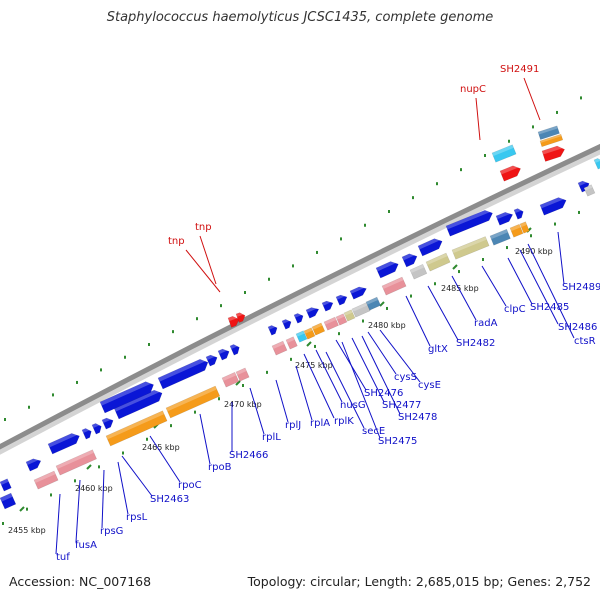 This screenshot has height=600, width=600. What do you see at coordinates (111, 531) in the screenshot?
I see `gene-label: rpsG` at bounding box center [111, 531].